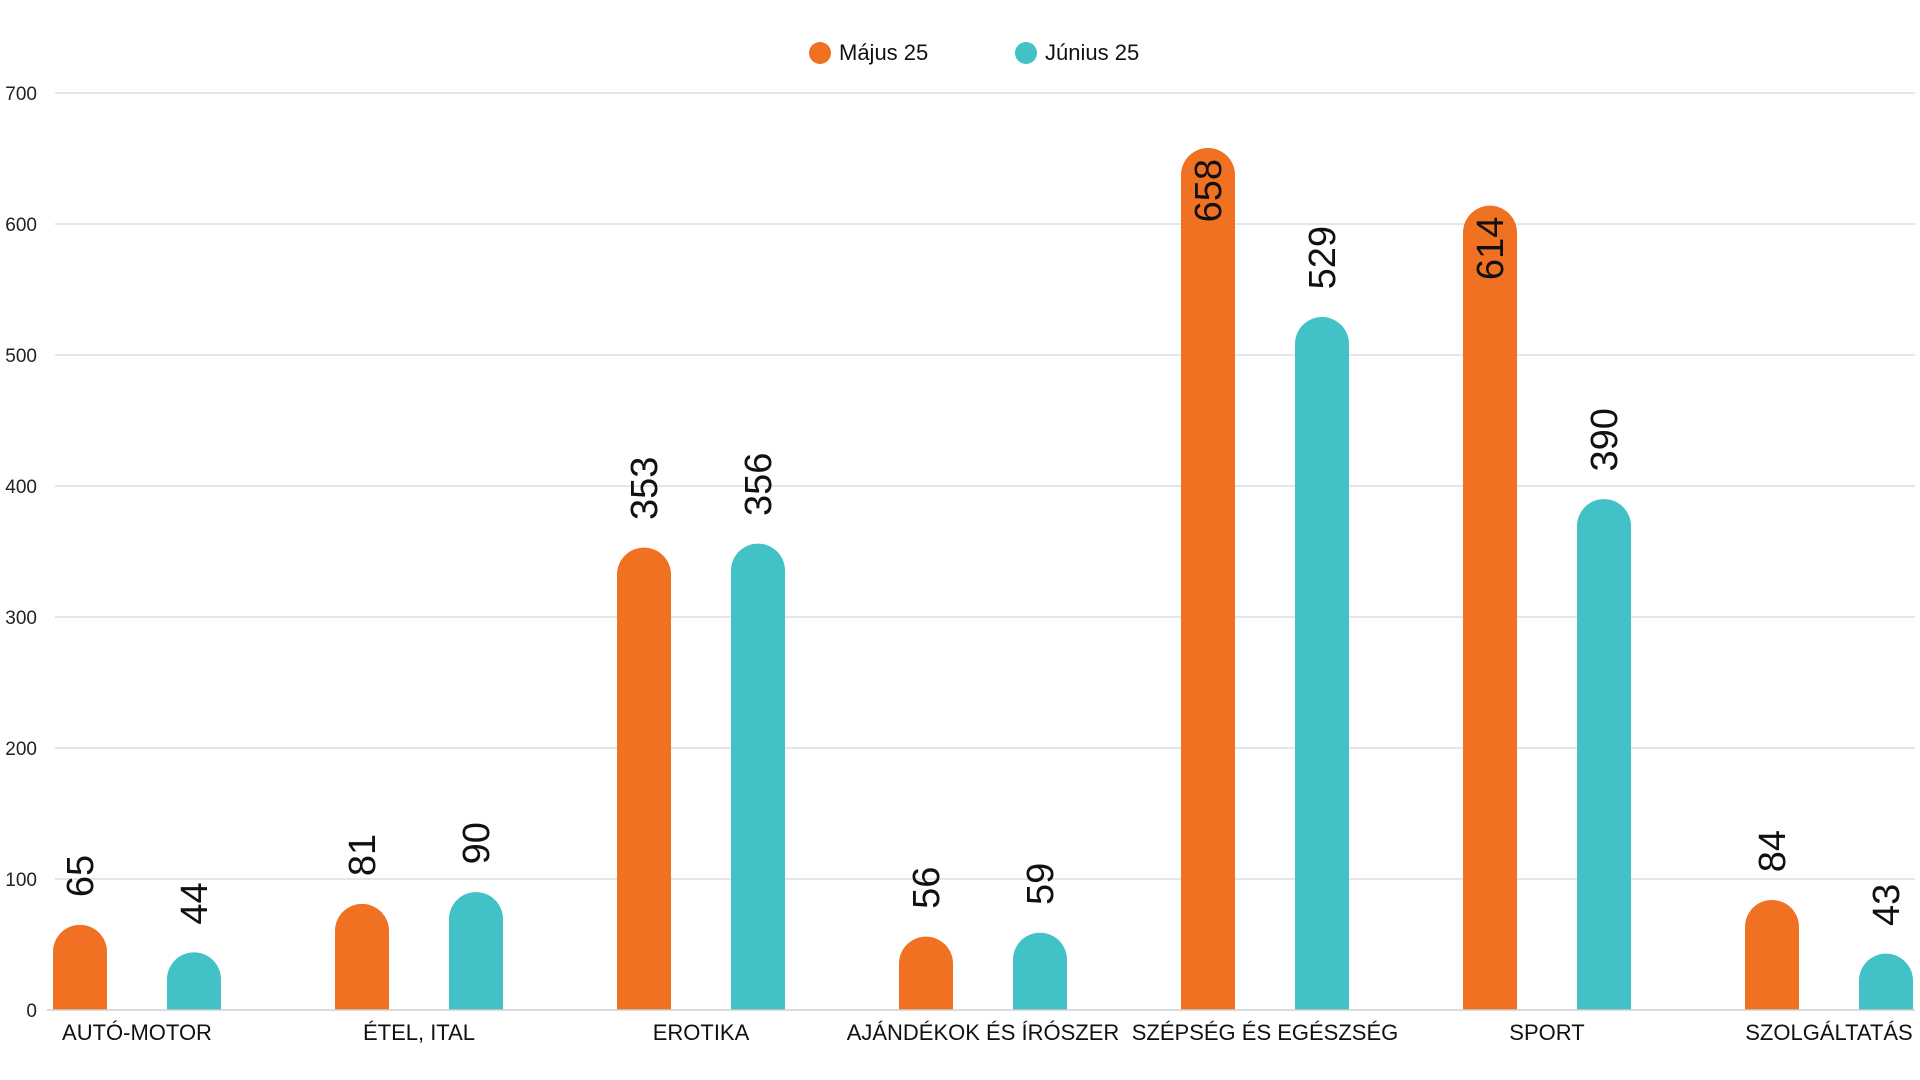 The width and height of the screenshot is (1920, 1080). Describe the element at coordinates (974, 52) in the screenshot. I see `legend: Május 25 Június 25` at that location.